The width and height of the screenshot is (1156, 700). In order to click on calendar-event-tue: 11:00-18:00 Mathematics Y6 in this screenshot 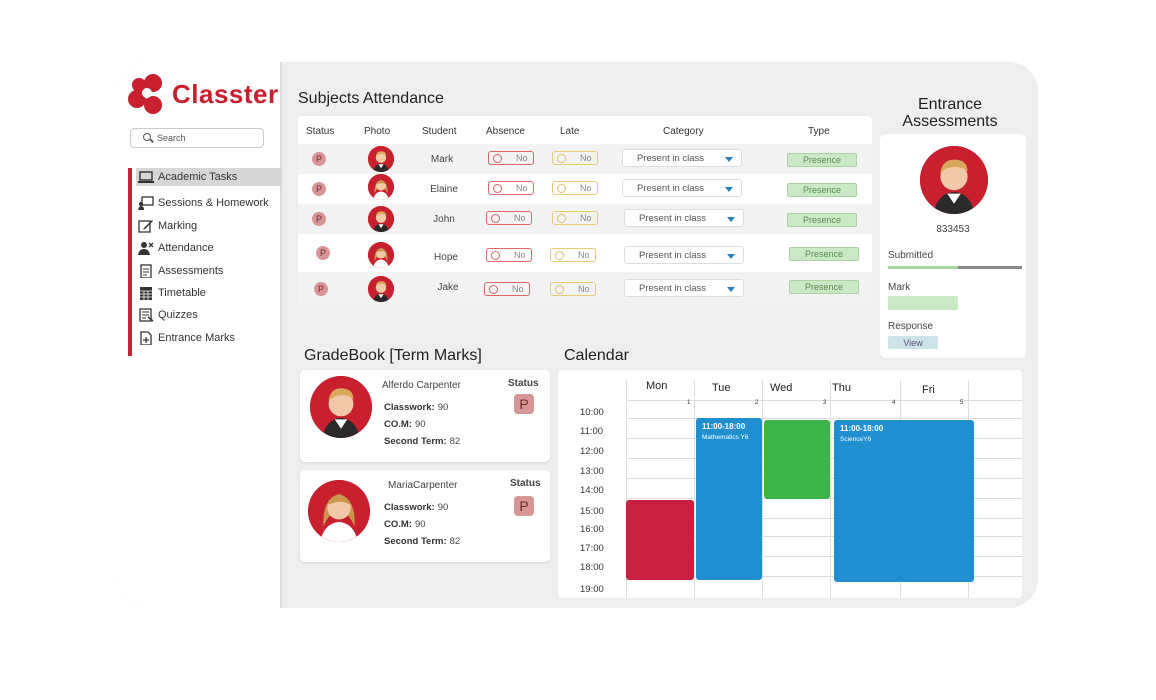, I will do `click(729, 499)`.